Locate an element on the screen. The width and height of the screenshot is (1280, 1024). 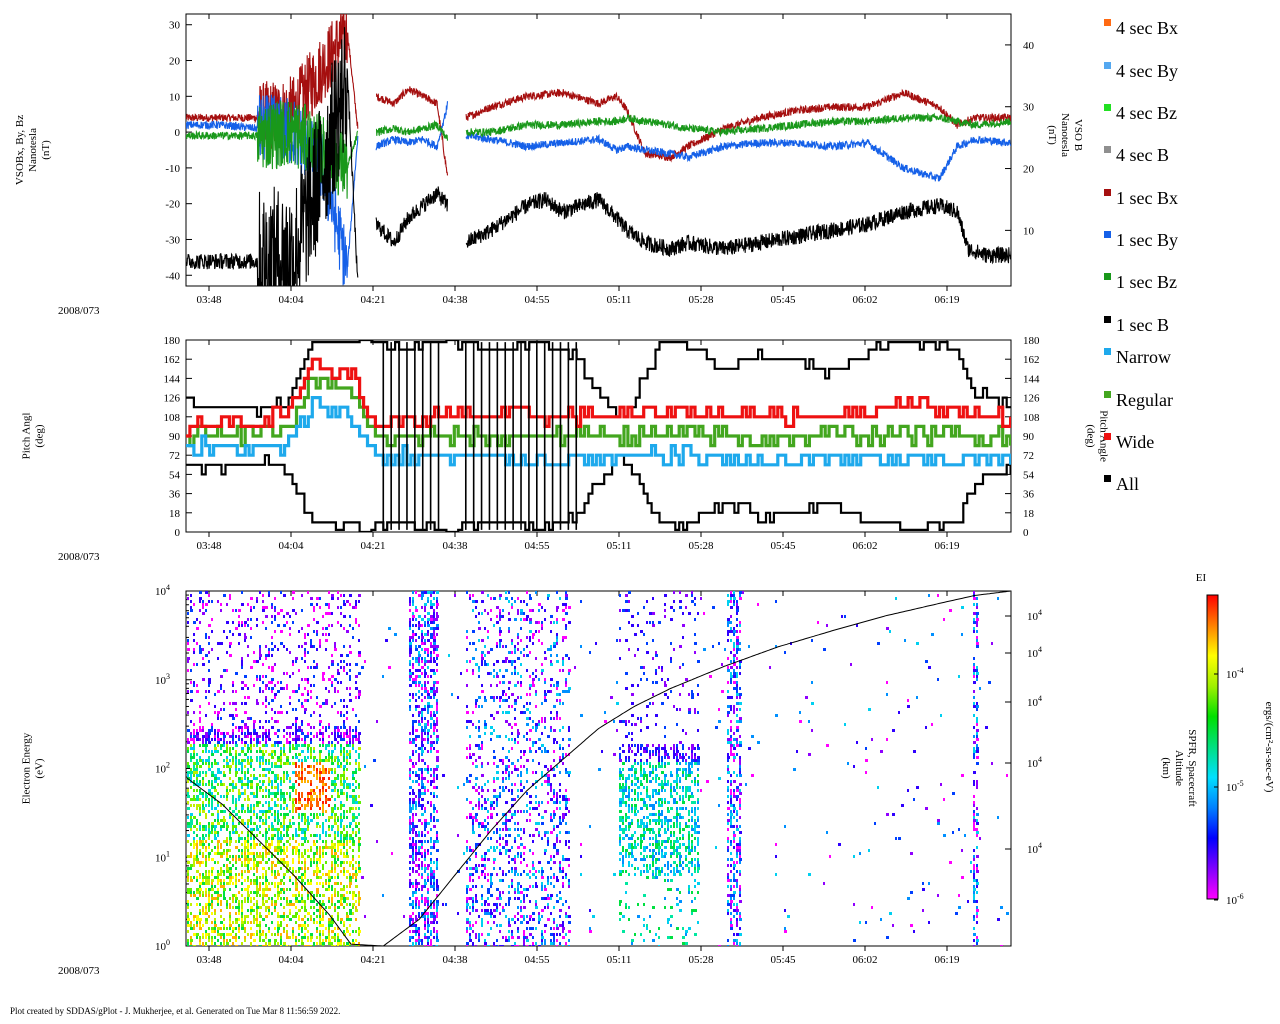
mag-y-axis-label-line: VSOBx, By, Bz is located at coordinates (20, 150).